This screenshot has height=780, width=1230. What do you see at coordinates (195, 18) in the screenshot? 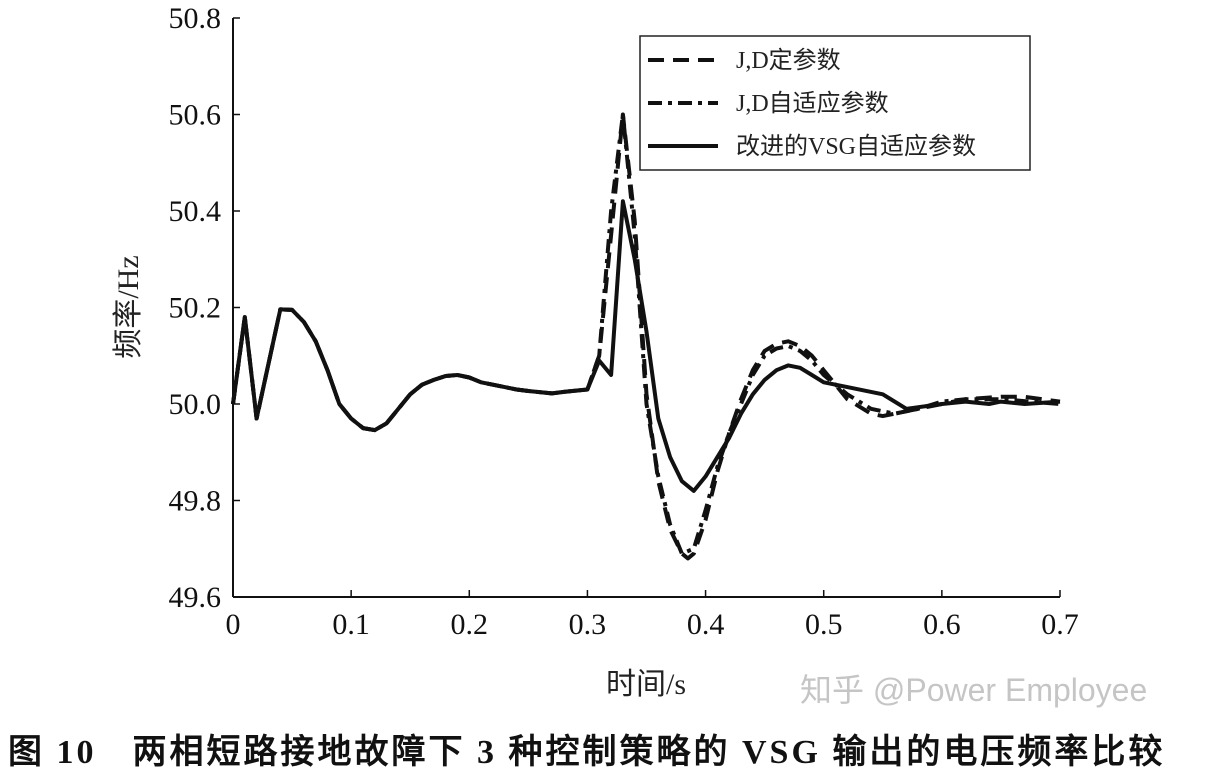
I see `y-tick-label: 50.8` at bounding box center [195, 18].